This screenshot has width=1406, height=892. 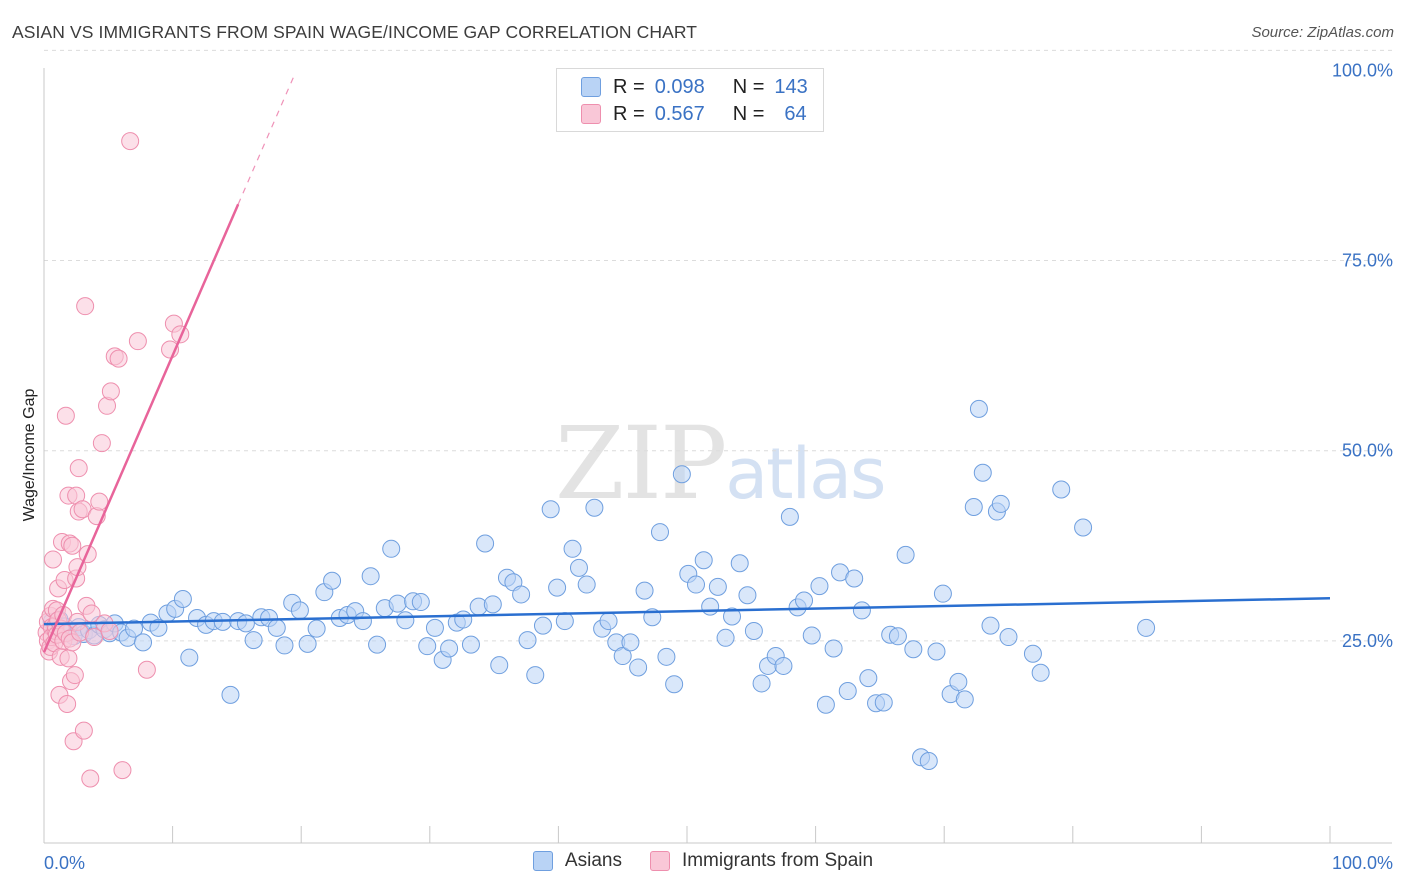 I want to click on legend-label-asians: Asians, so click(x=593, y=860).